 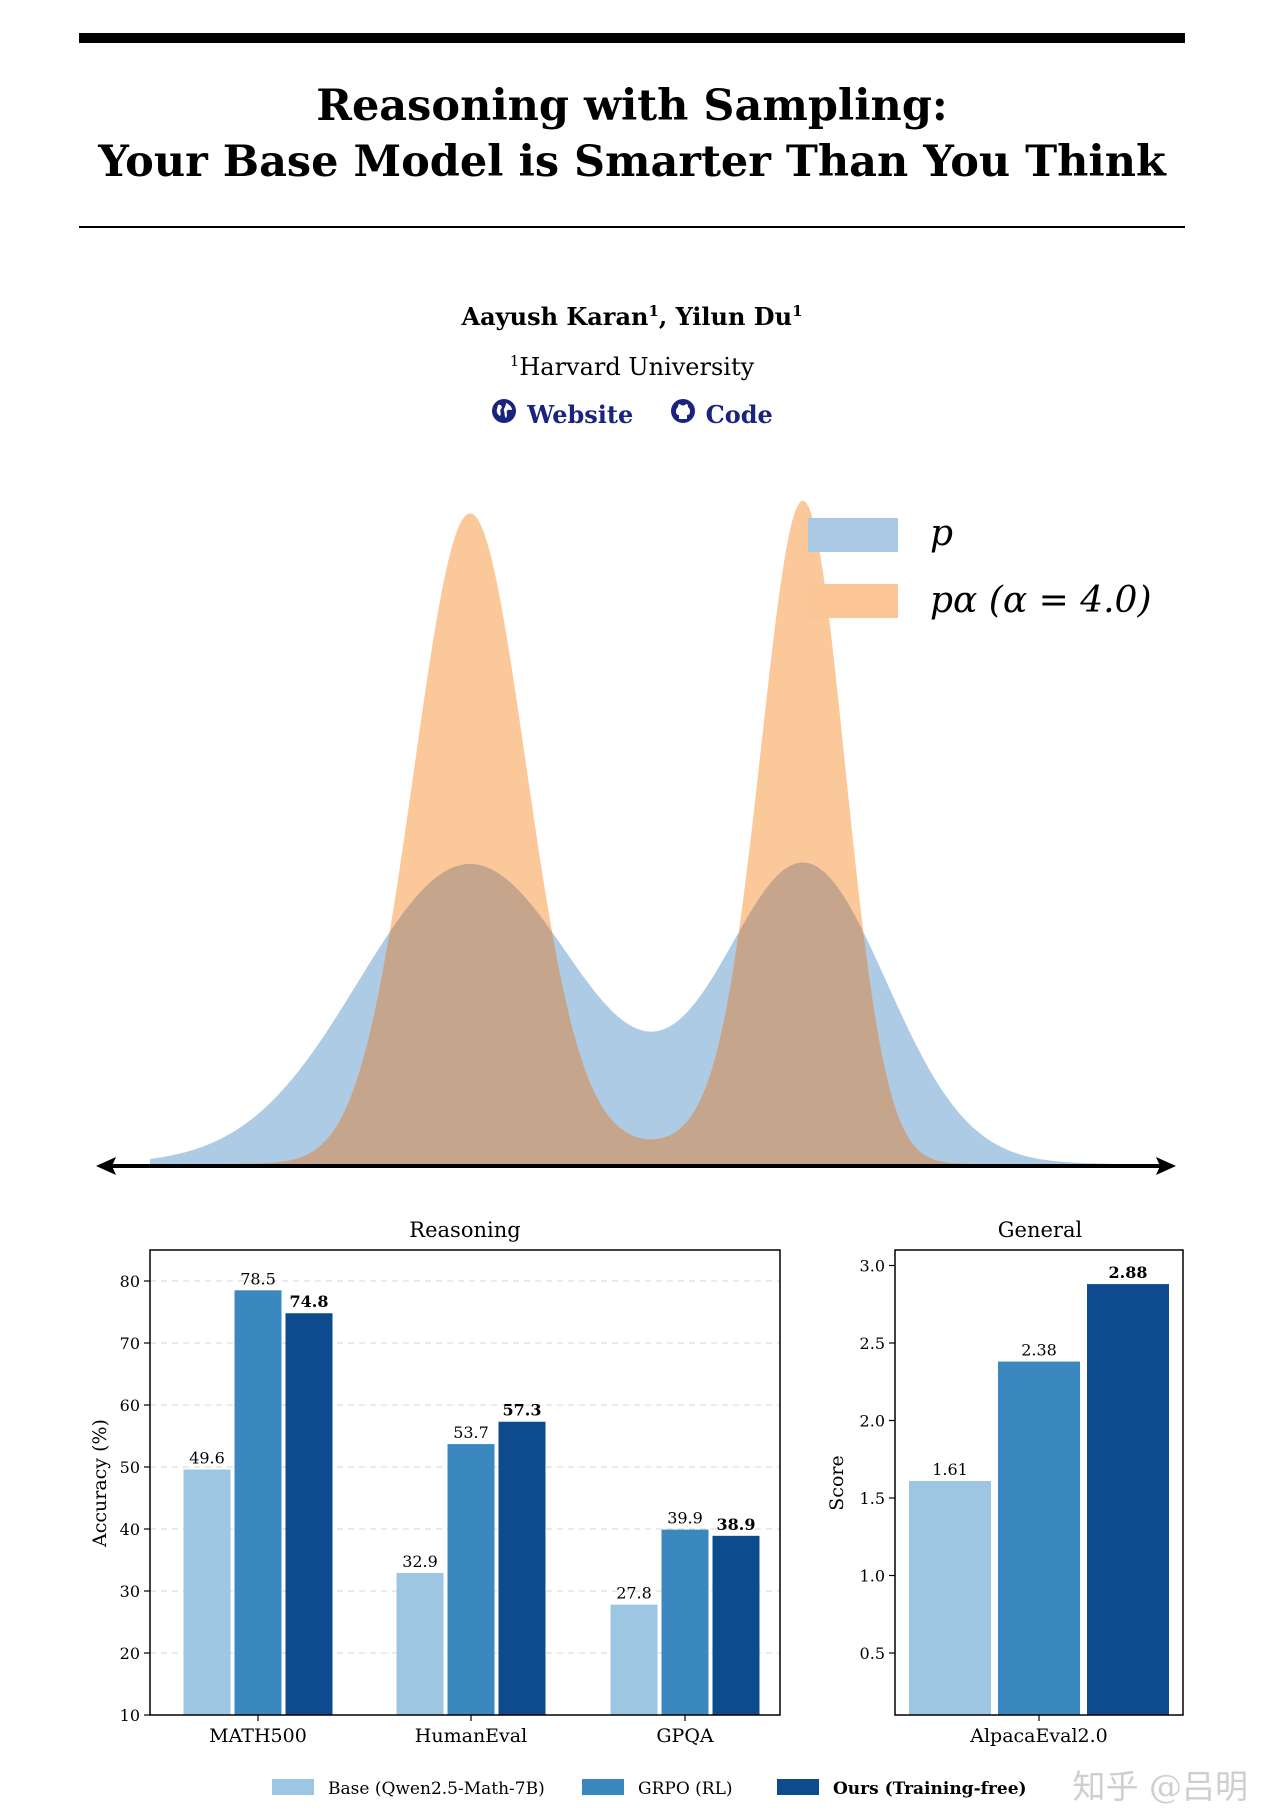 I want to click on r-y-tick-label: 50, so click(x=130, y=1467).